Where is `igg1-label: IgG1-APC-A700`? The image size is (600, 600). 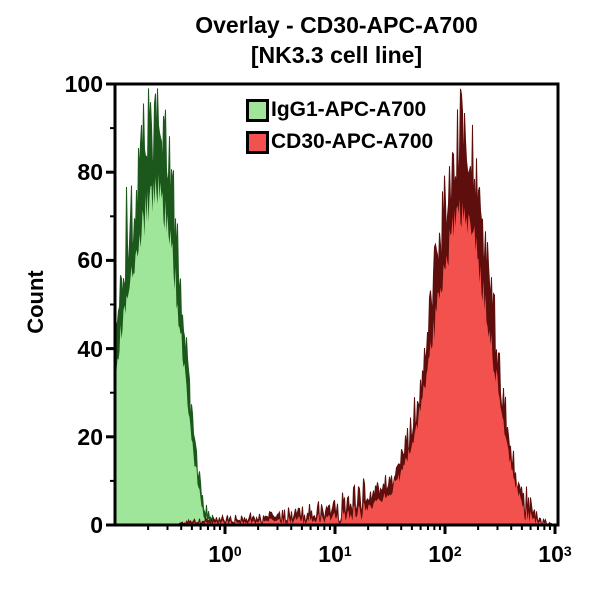 igg1-label: IgG1-APC-A700 is located at coordinates (349, 109).